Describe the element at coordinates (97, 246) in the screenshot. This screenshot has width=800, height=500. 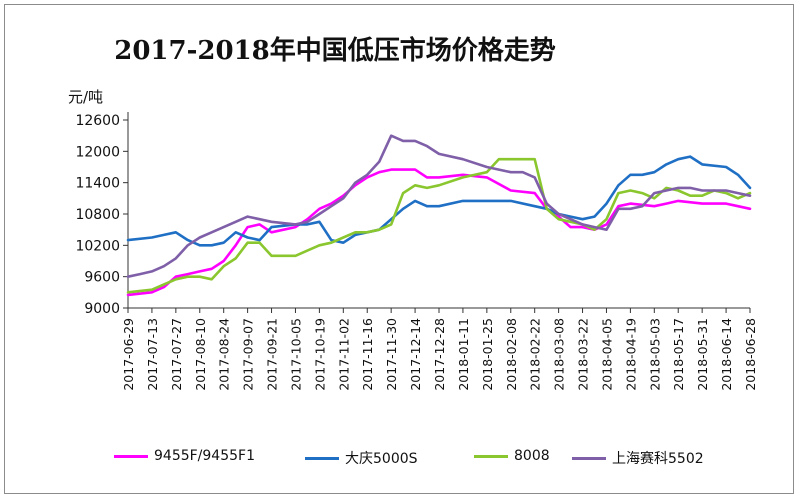
I see `y-tick-label: 10200` at that location.